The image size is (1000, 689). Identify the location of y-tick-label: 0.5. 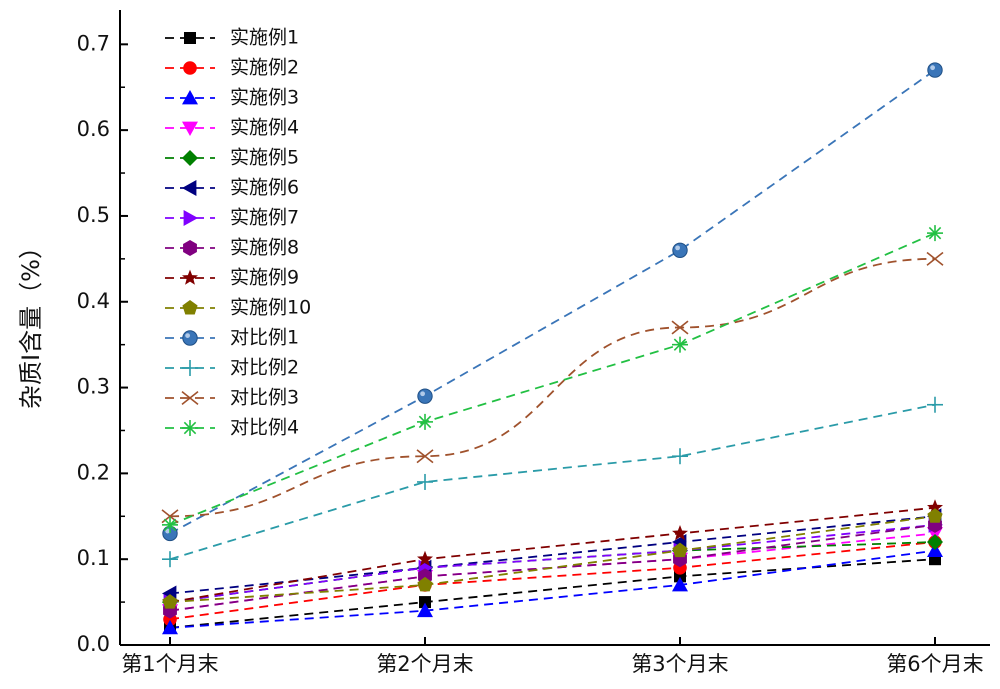
(93, 215).